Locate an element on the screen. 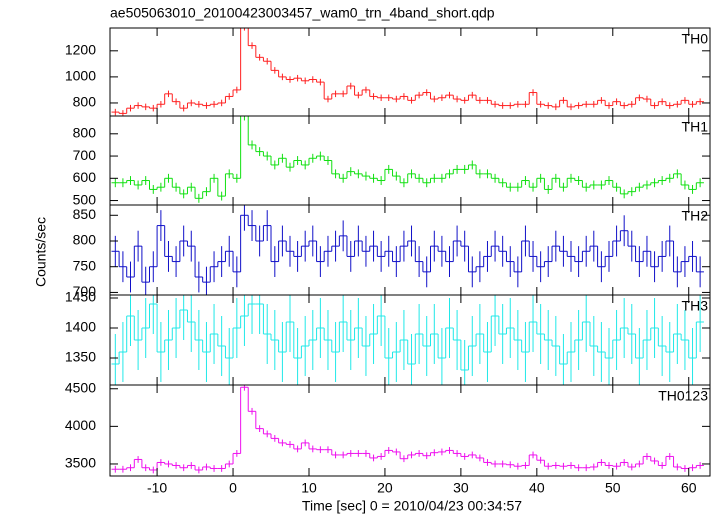 The width and height of the screenshot is (717, 516). y-tick-label: 1450 is located at coordinates (80, 297).